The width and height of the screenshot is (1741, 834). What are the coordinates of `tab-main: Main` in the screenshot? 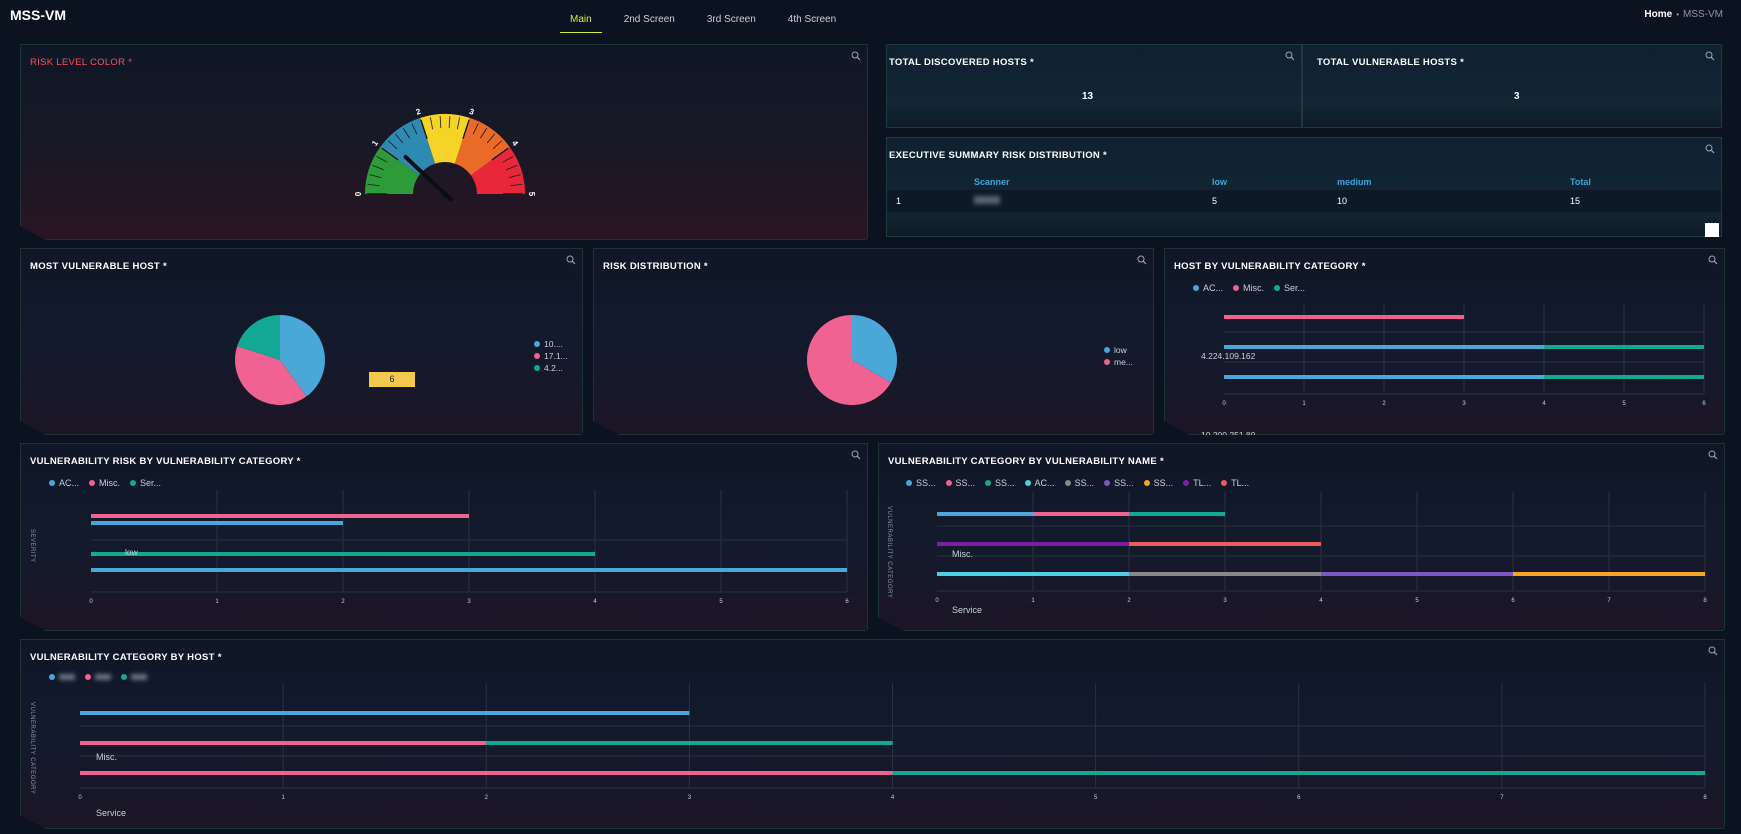 It's located at (581, 22).